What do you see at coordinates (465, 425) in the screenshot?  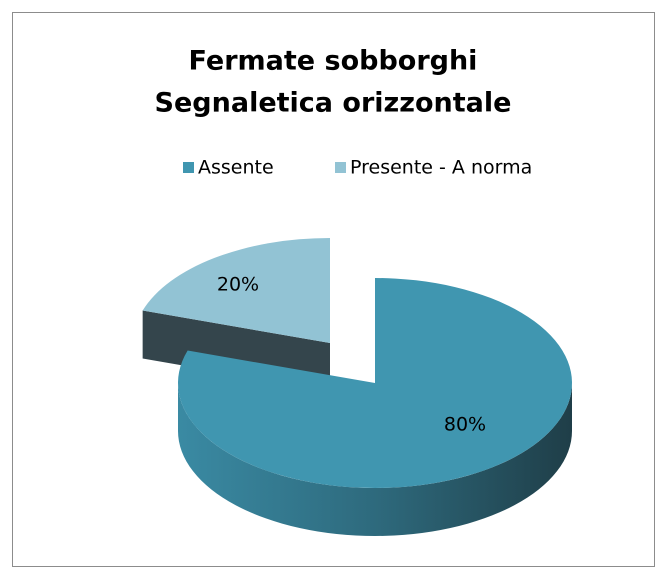 I see `data-label: 80%` at bounding box center [465, 425].